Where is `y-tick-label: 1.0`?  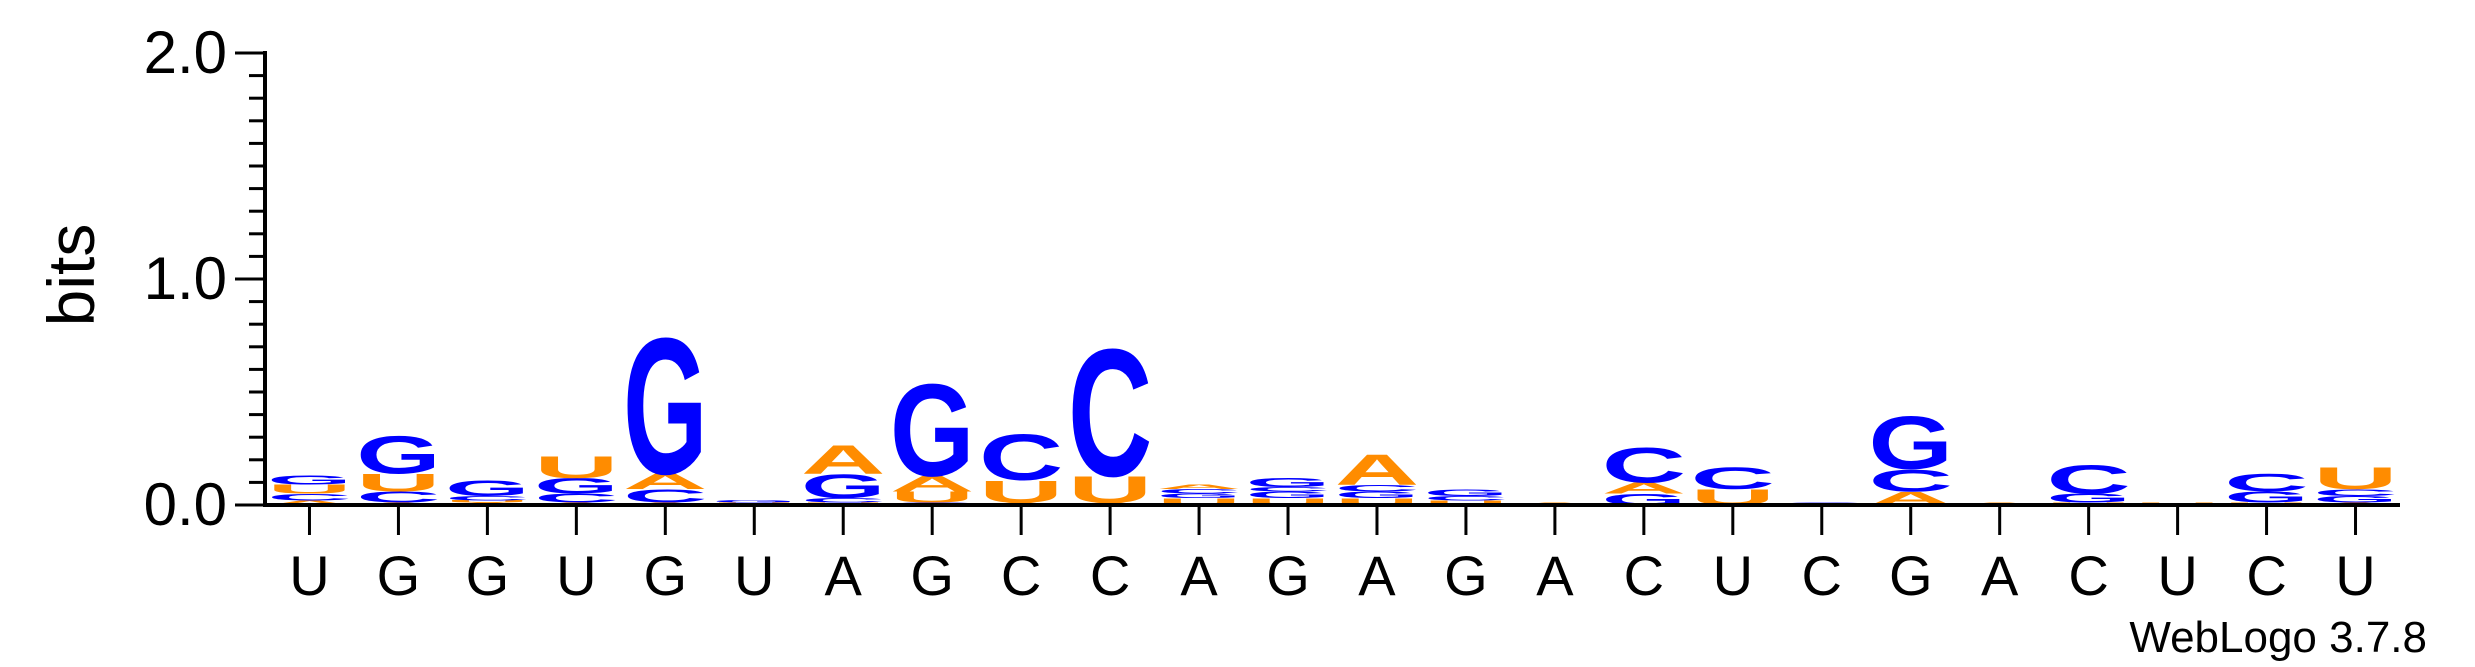 y-tick-label: 1.0 is located at coordinates (185, 278).